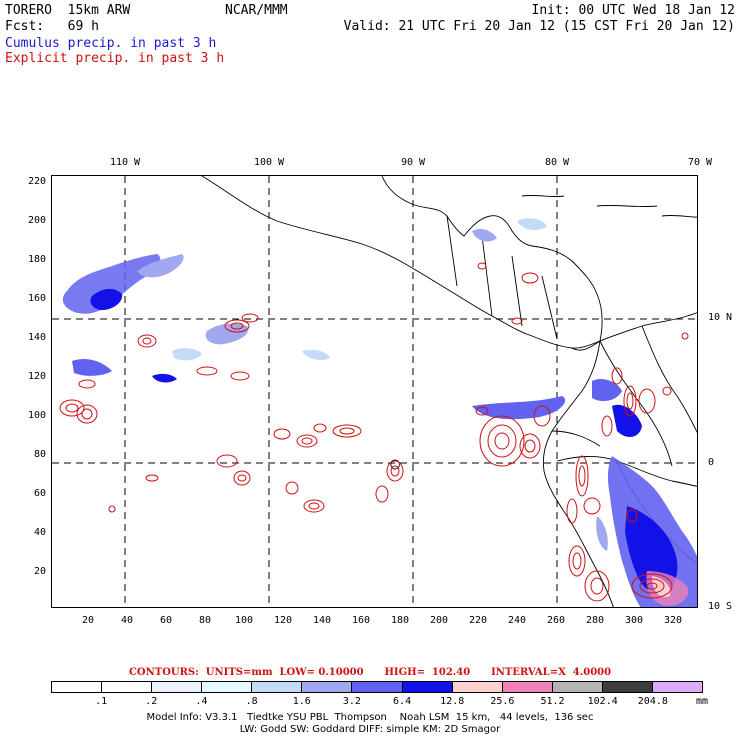 This screenshot has height=740, width=740. I want to click on x-grid-label: 260, so click(556, 620).